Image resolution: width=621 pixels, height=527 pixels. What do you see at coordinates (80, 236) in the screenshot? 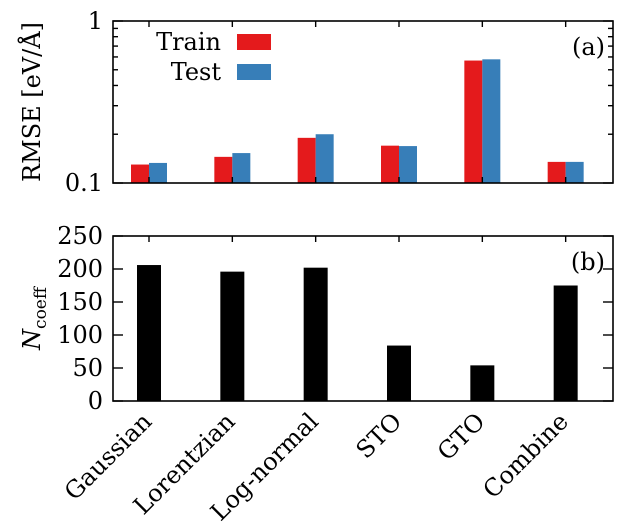
I see `ytick-label-b: 250` at bounding box center [80, 236].